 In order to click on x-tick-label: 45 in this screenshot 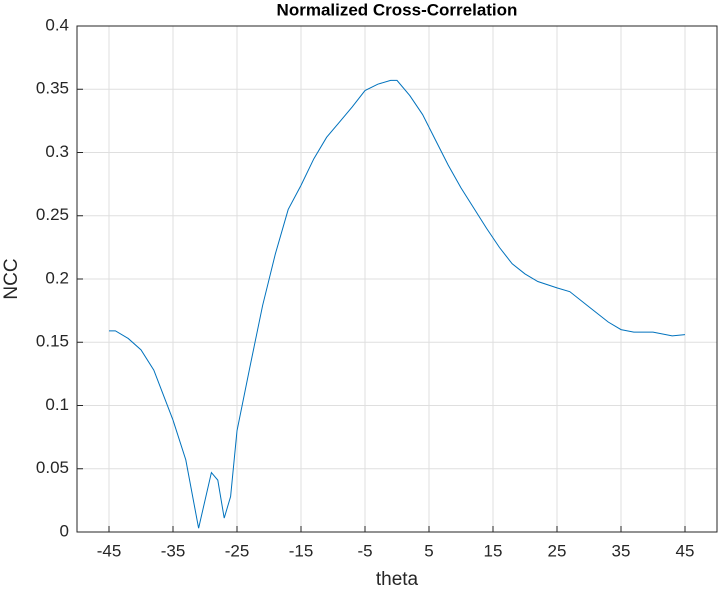, I will do `click(685, 550)`.